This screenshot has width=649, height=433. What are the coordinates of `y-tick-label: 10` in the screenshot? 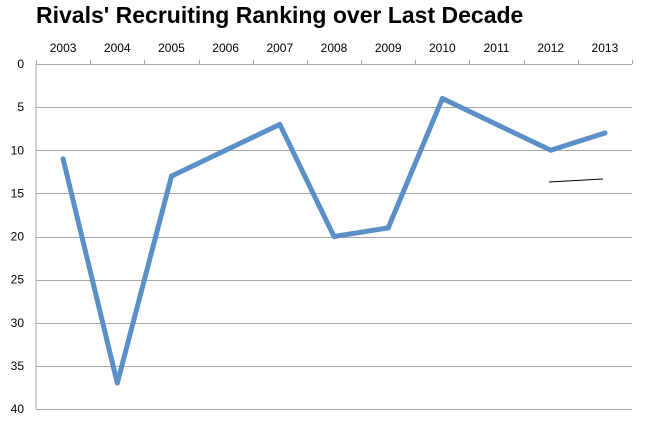 It's located at (18, 150).